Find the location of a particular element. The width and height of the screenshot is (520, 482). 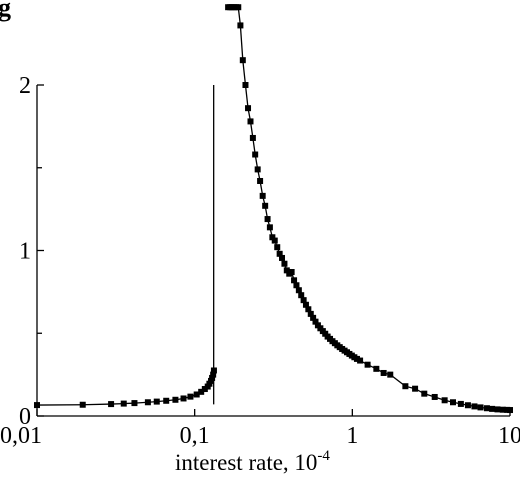

x-axis-label-text: interest rate, 10 is located at coordinates (246, 462).